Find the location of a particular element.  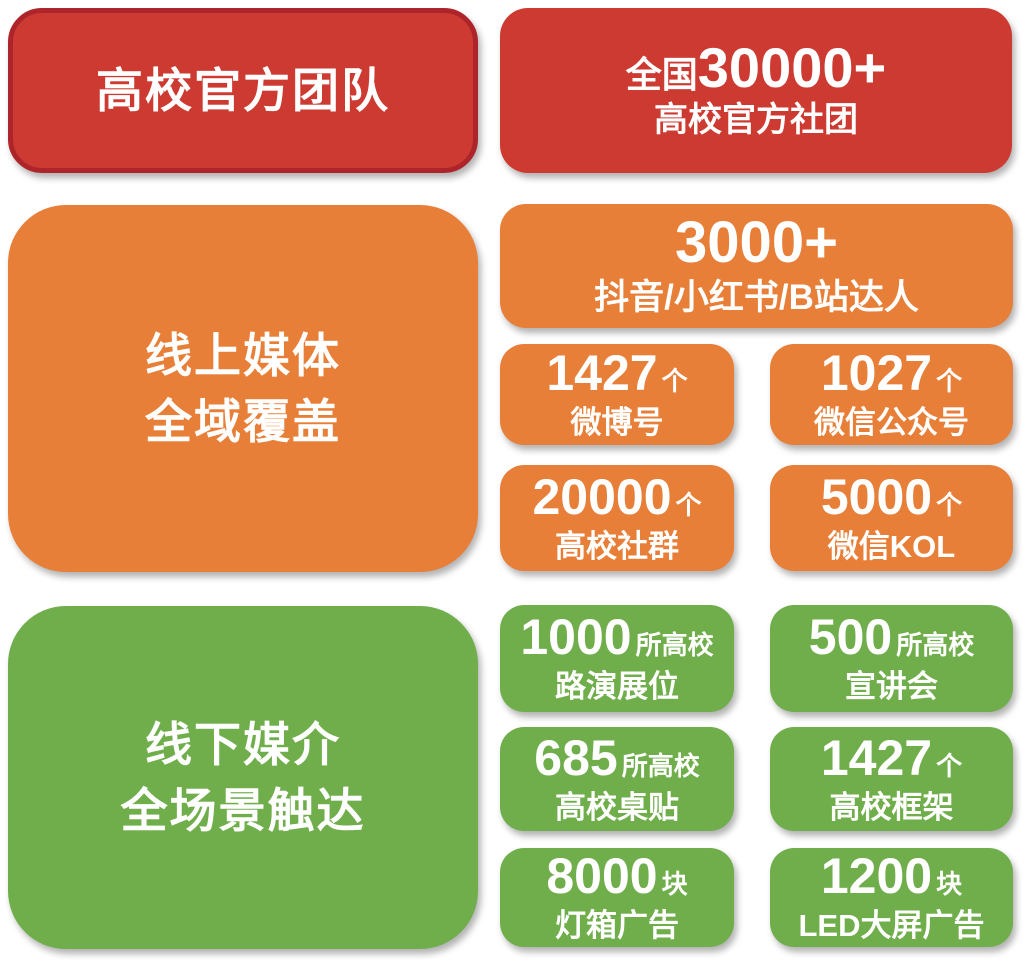

stat-caption: 高校官方社团 is located at coordinates (756, 120).